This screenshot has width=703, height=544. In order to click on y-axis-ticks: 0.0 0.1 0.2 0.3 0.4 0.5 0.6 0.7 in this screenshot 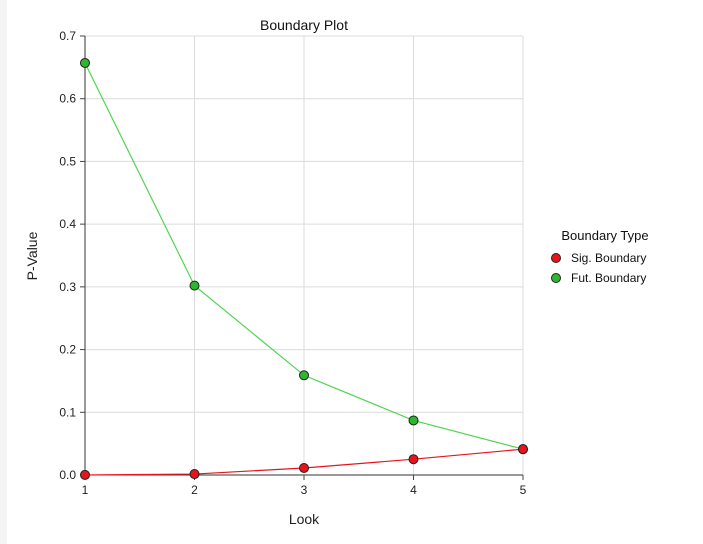, I will do `click(72, 255)`.